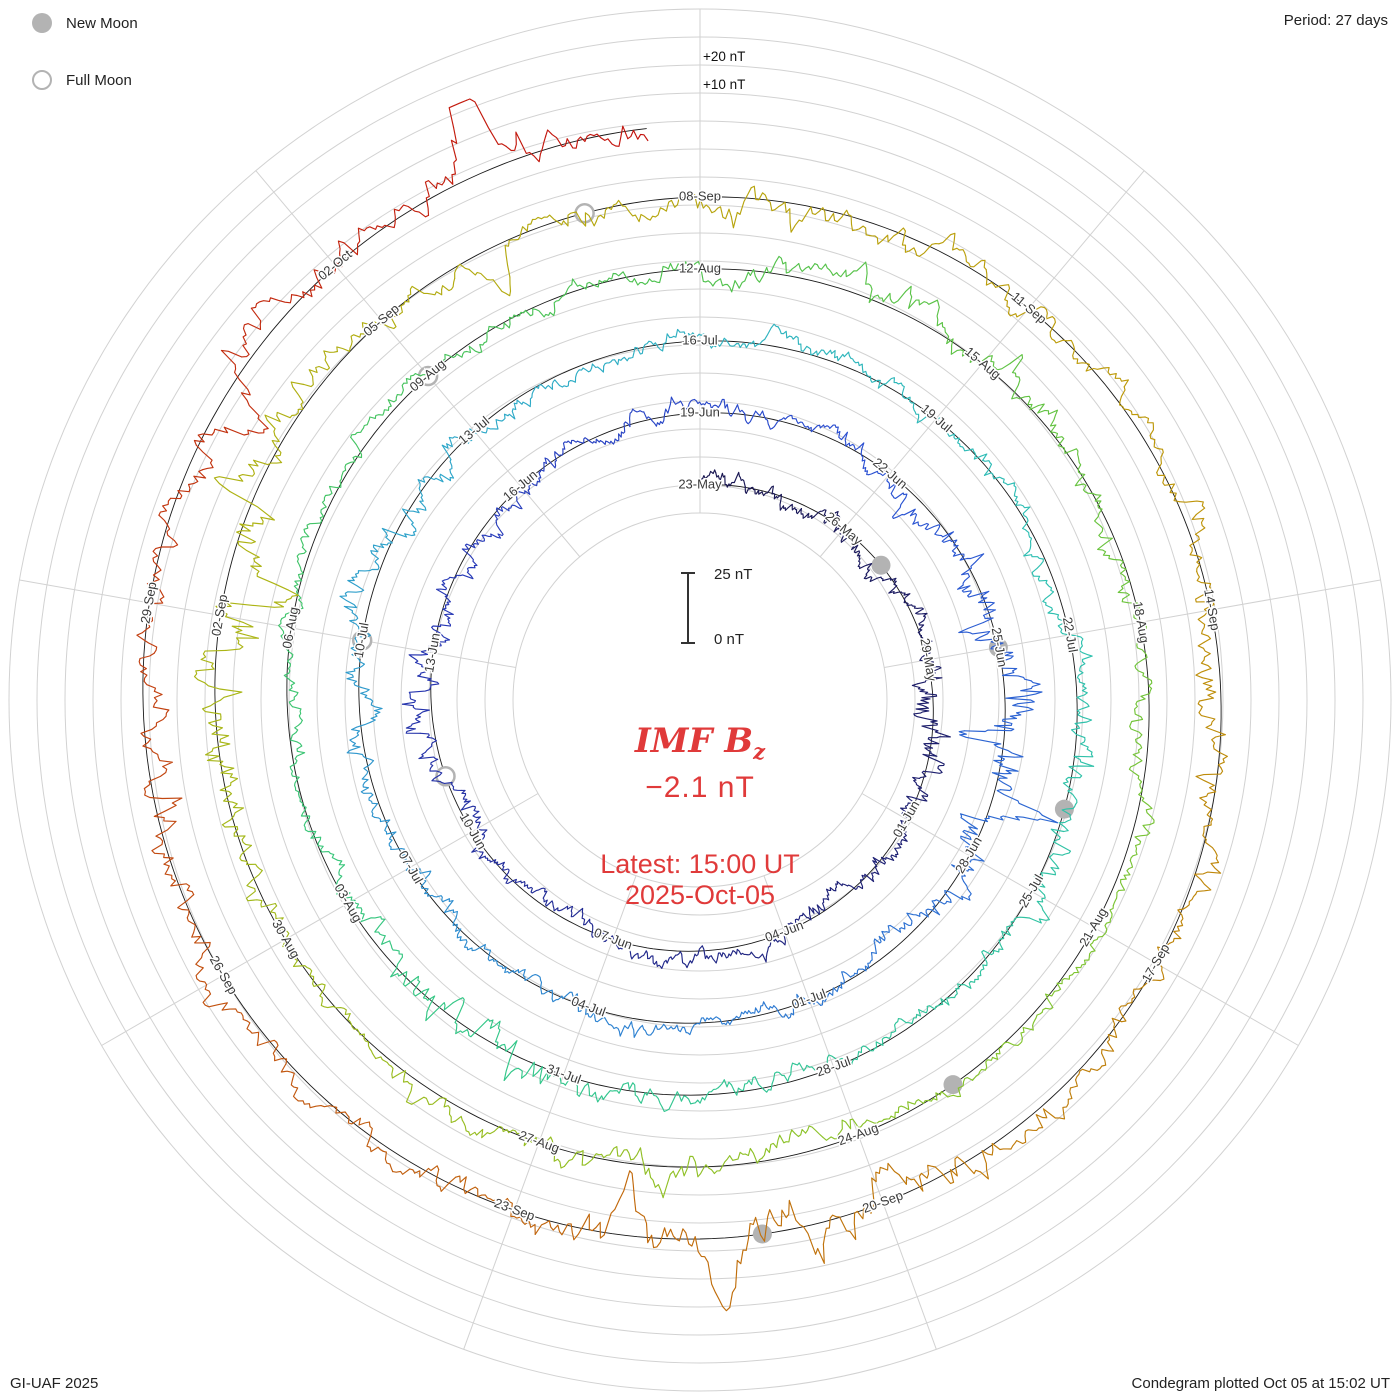  What do you see at coordinates (42, 80) in the screenshot?
I see `full-moon-icon` at bounding box center [42, 80].